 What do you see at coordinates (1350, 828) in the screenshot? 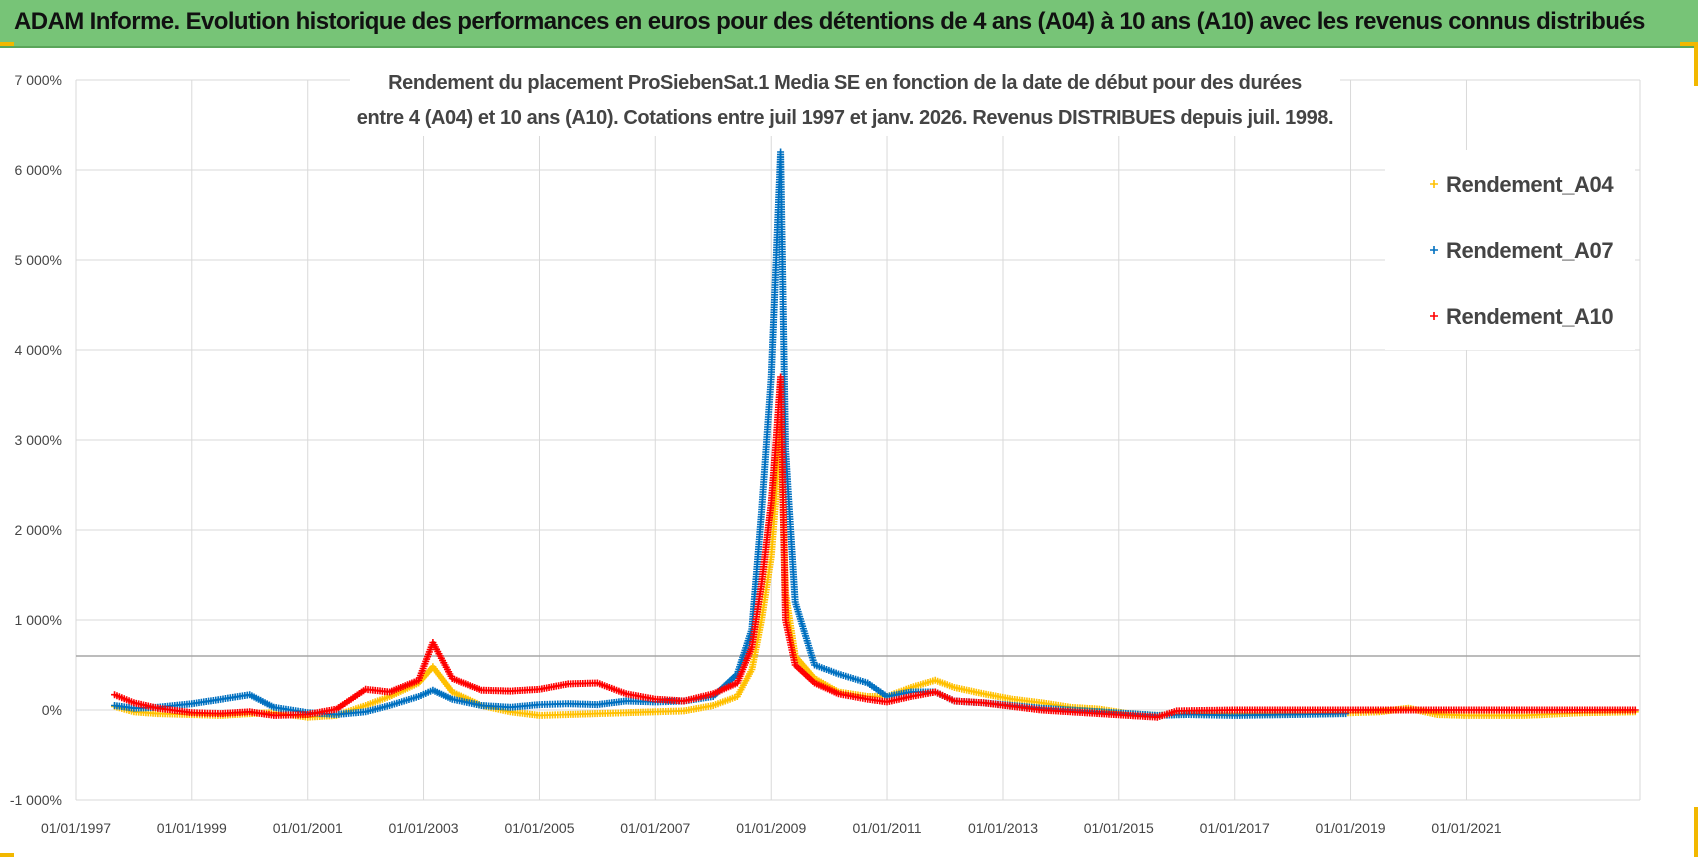
I see `x-tick-label: 01/01/2019` at bounding box center [1350, 828].